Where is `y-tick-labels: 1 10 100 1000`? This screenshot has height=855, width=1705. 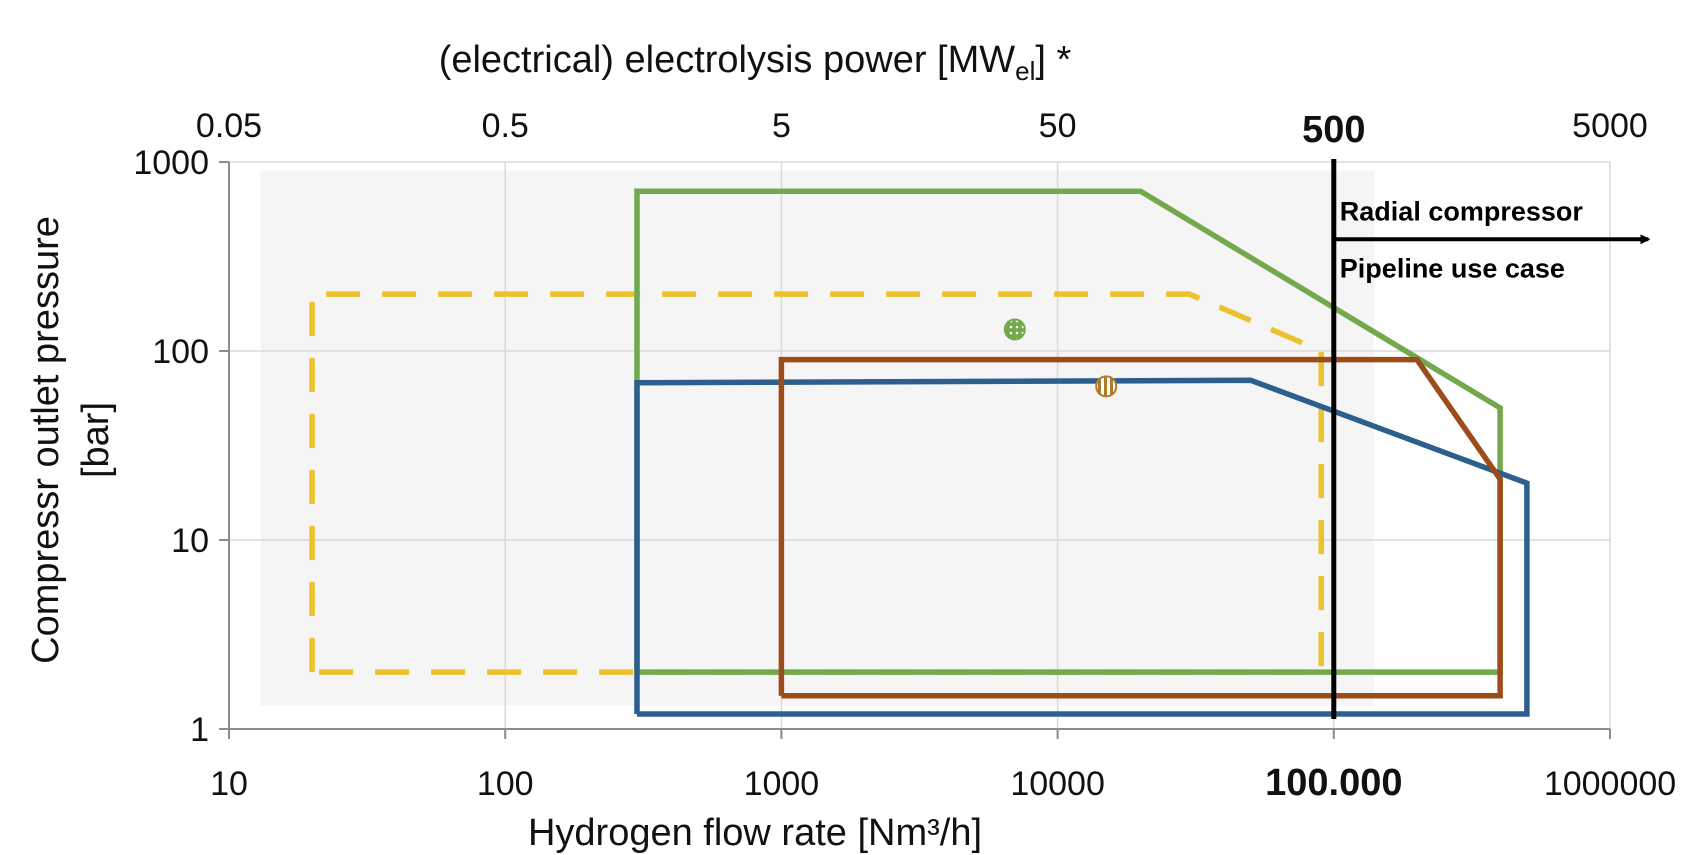
y-tick-labels: 1 10 100 1000 is located at coordinates (171, 446).